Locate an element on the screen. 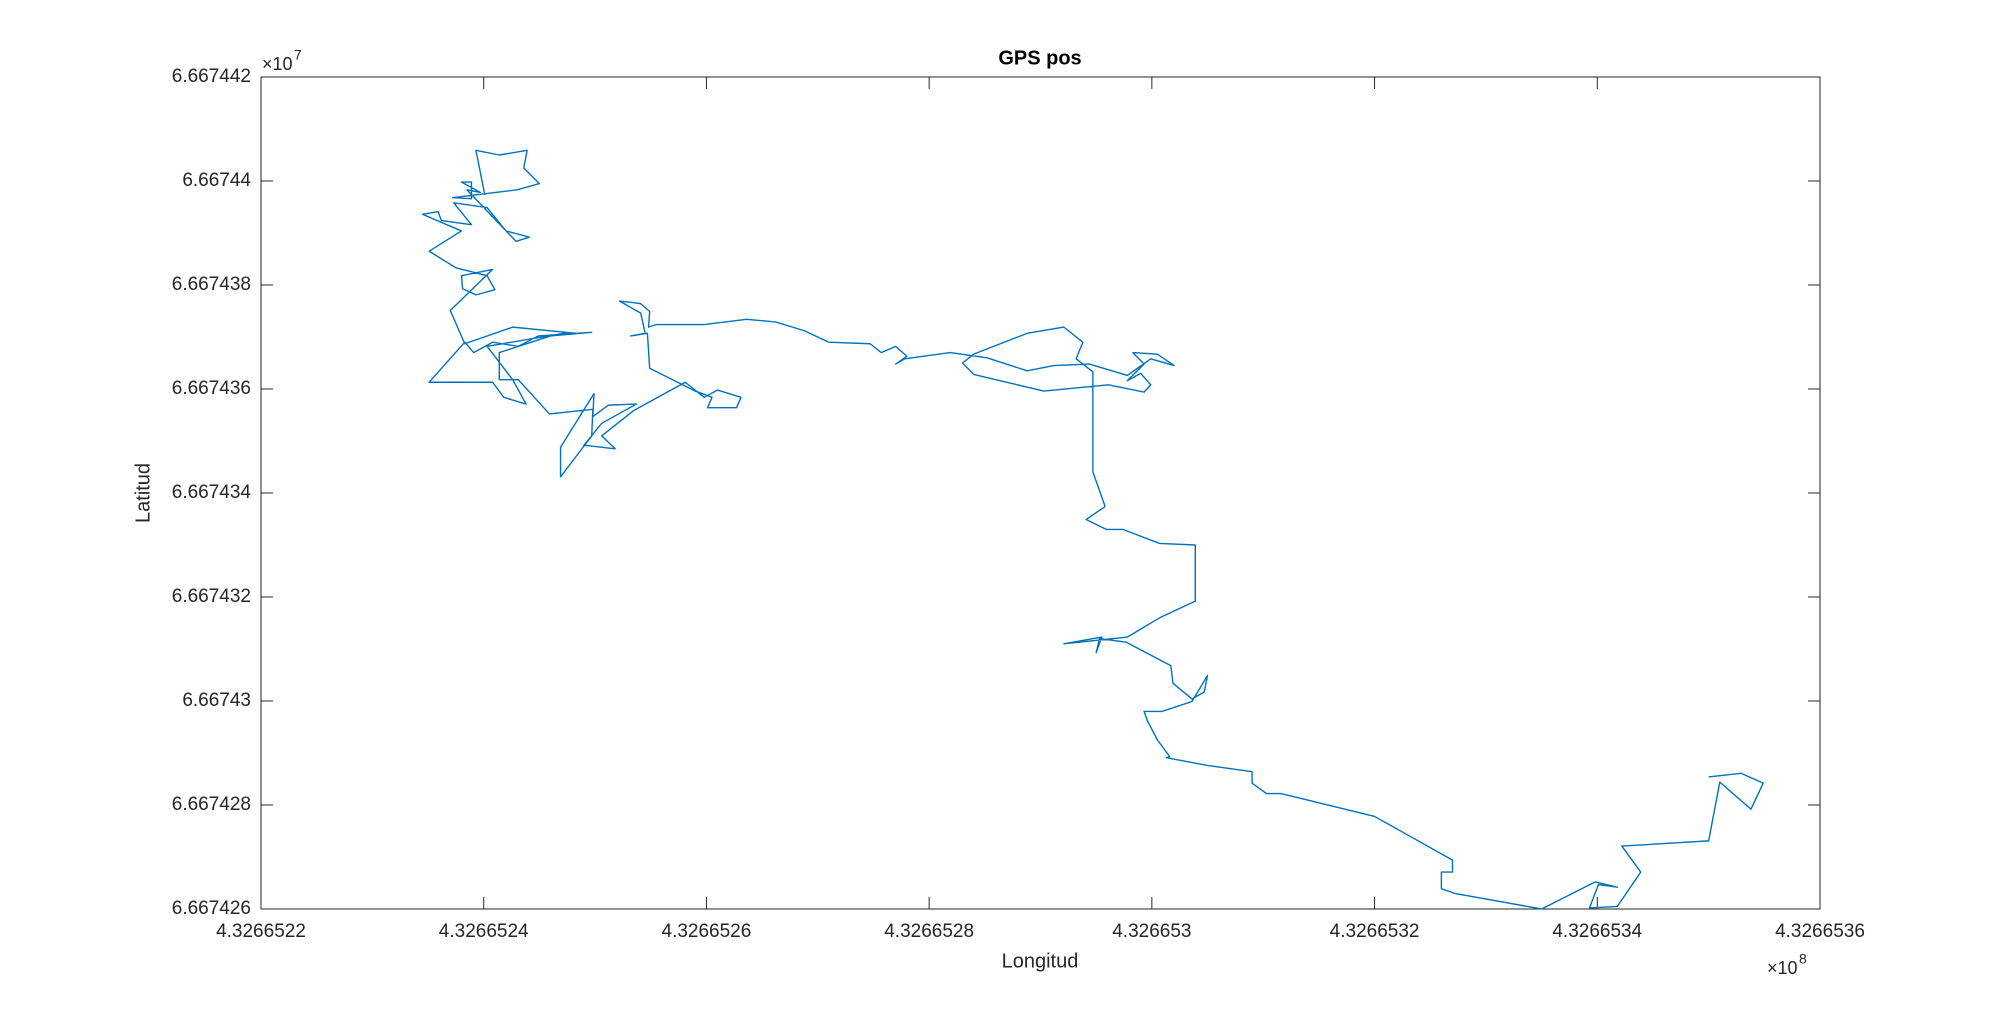 The width and height of the screenshot is (2000, 1016). x-tick-label: 4.3266524 is located at coordinates (484, 931).